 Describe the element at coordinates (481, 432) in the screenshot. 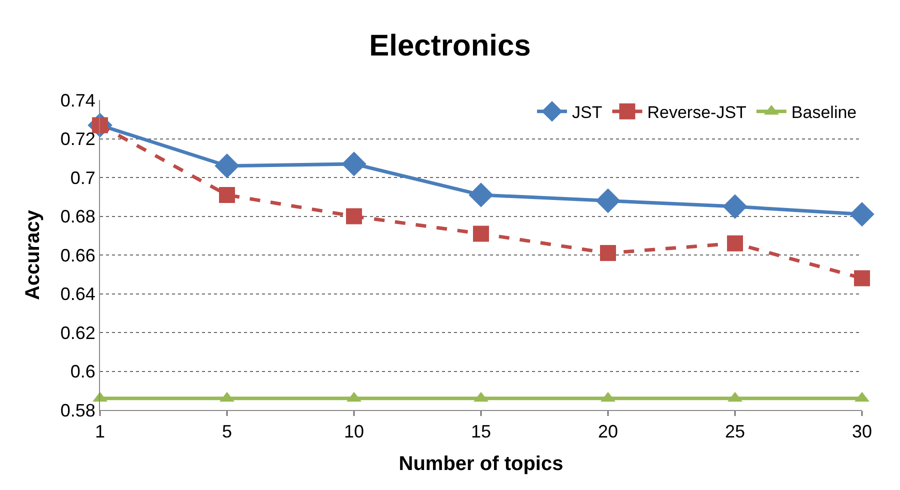

I see `x-tick-label: 15` at that location.